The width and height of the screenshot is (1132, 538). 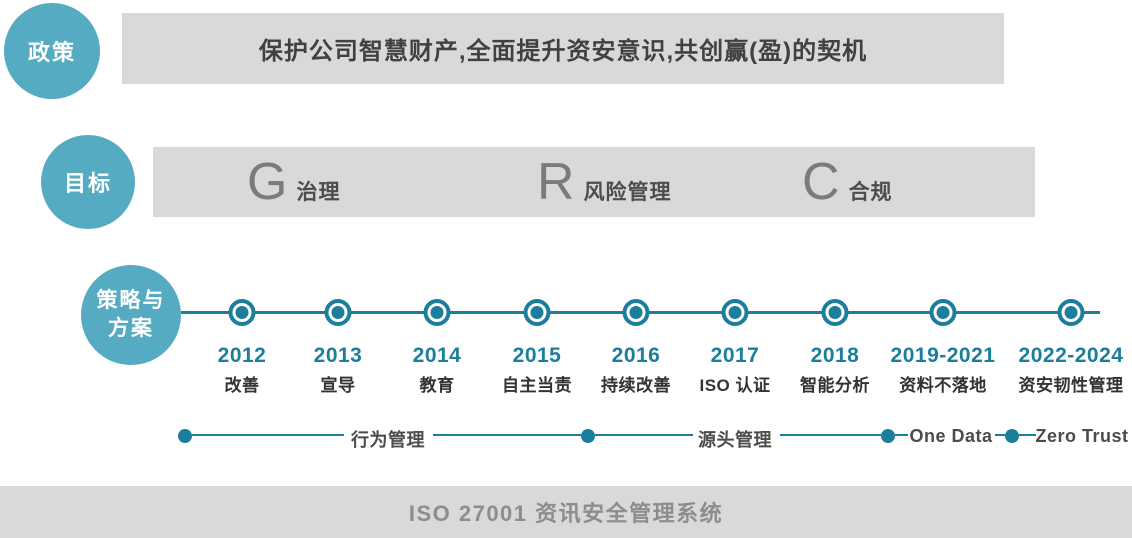 I want to click on timeline-label: 资料不落地, so click(x=943, y=385).